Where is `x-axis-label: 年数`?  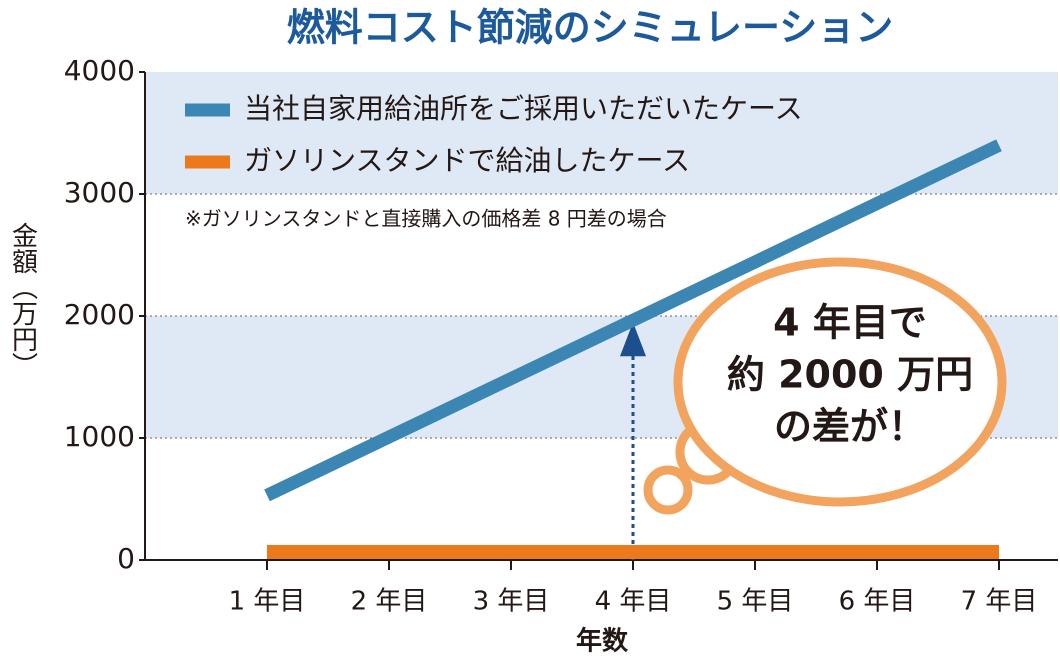 x-axis-label: 年数 is located at coordinates (602, 641).